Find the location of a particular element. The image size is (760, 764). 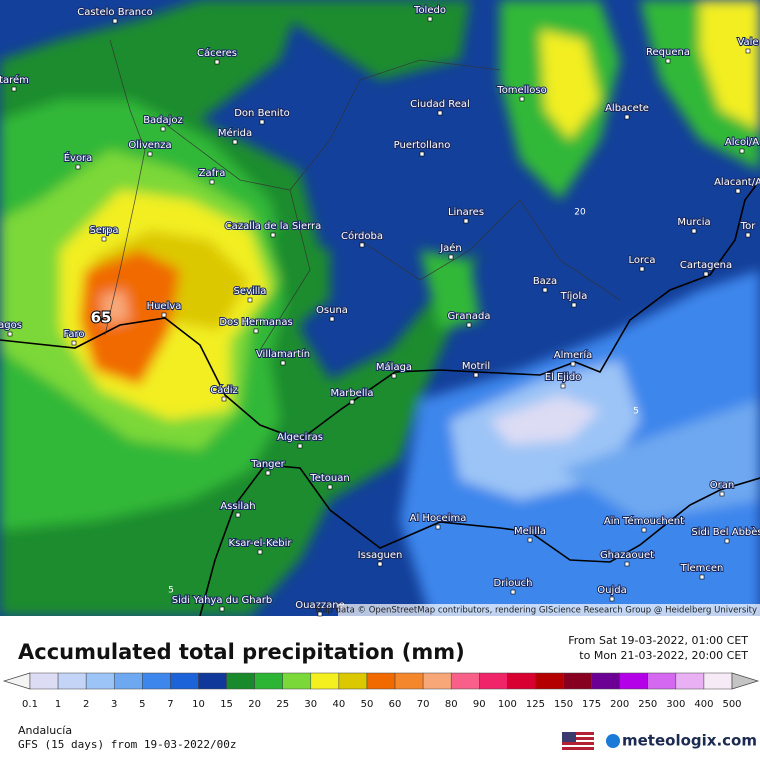

city-label: Al Hoceima is located at coordinates (438, 518).